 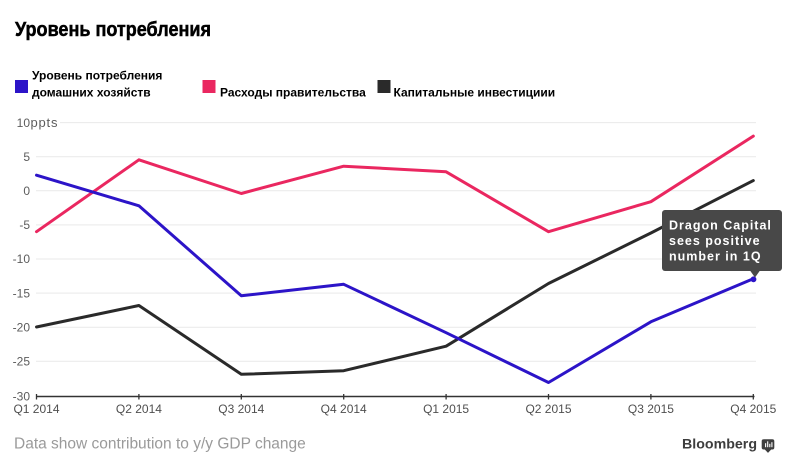 What do you see at coordinates (139, 409) in the screenshot?
I see `svg-text: Q2 2014` at bounding box center [139, 409].